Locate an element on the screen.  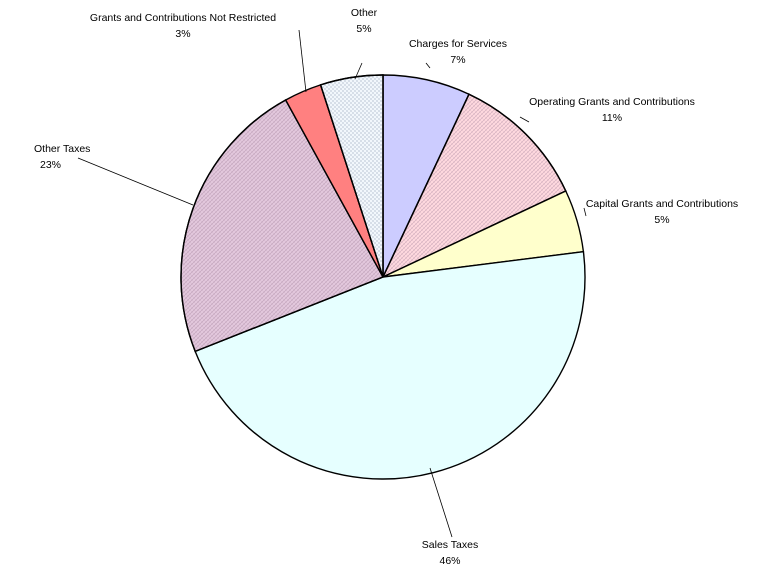
slice-label-sales-taxes: Sales Taxes 46% is located at coordinates (450, 553).